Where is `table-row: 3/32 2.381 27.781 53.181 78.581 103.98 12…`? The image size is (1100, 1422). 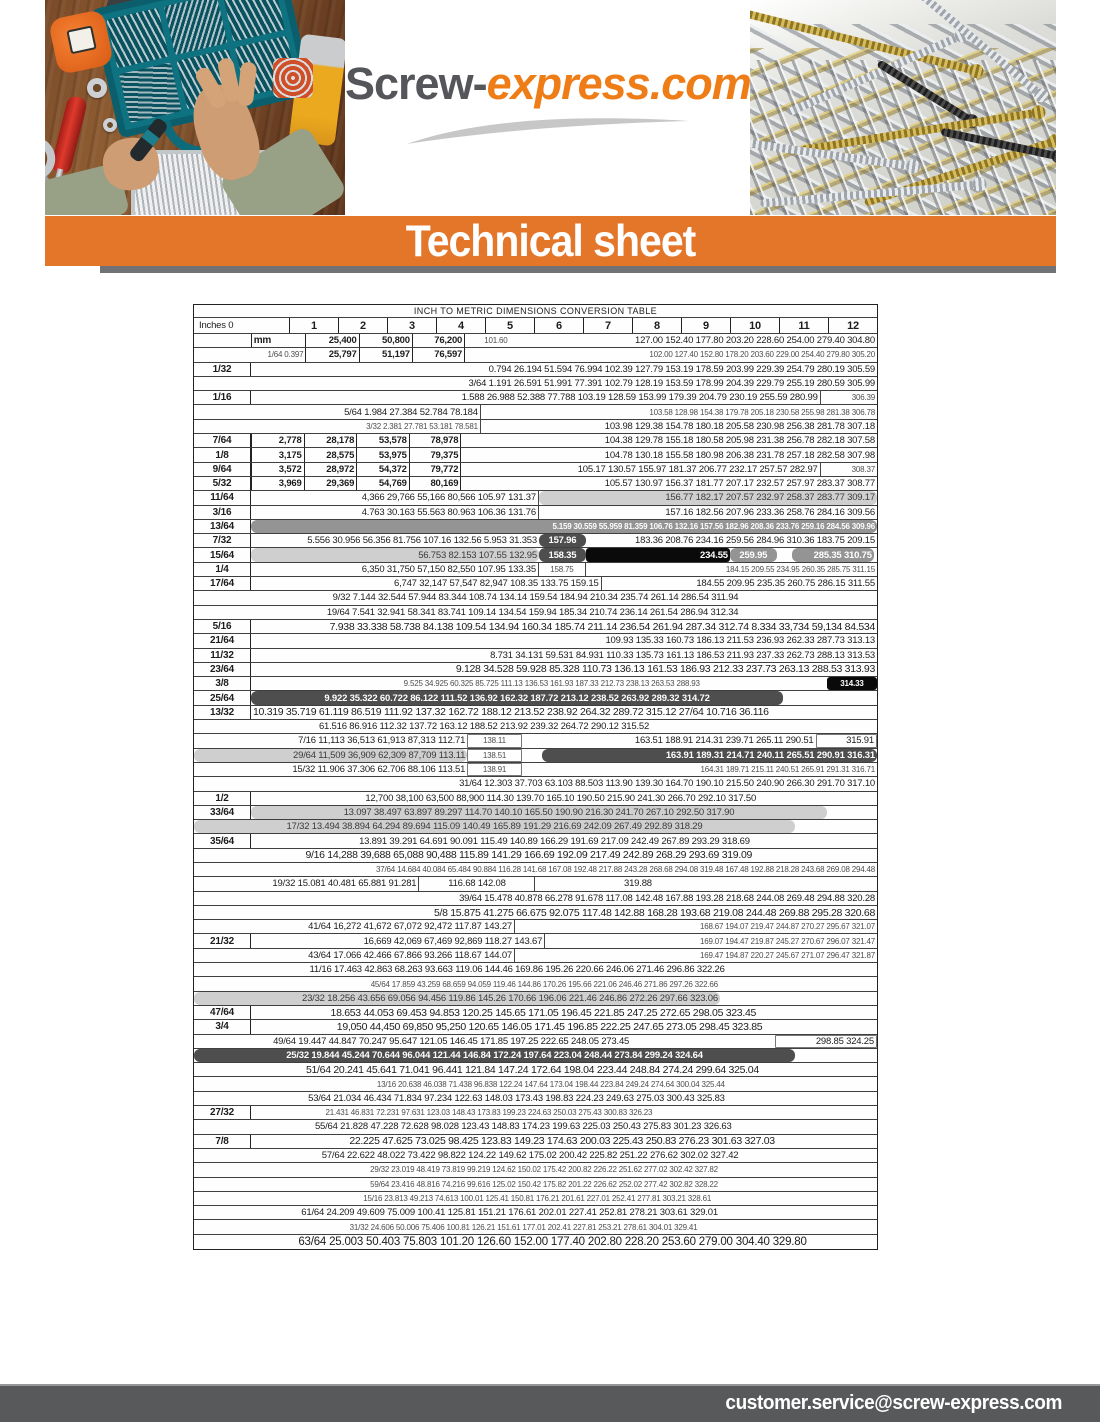
table-row: 3/32 2.381 27.781 53.181 78.581 103.98 12… is located at coordinates (535, 427).